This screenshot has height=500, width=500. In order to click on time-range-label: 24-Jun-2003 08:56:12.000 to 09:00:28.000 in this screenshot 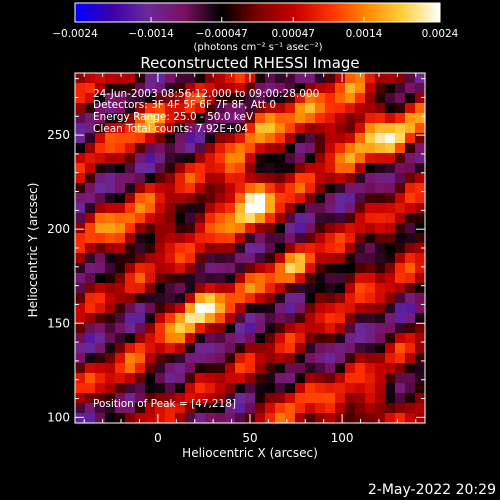, I will do `click(206, 94)`.